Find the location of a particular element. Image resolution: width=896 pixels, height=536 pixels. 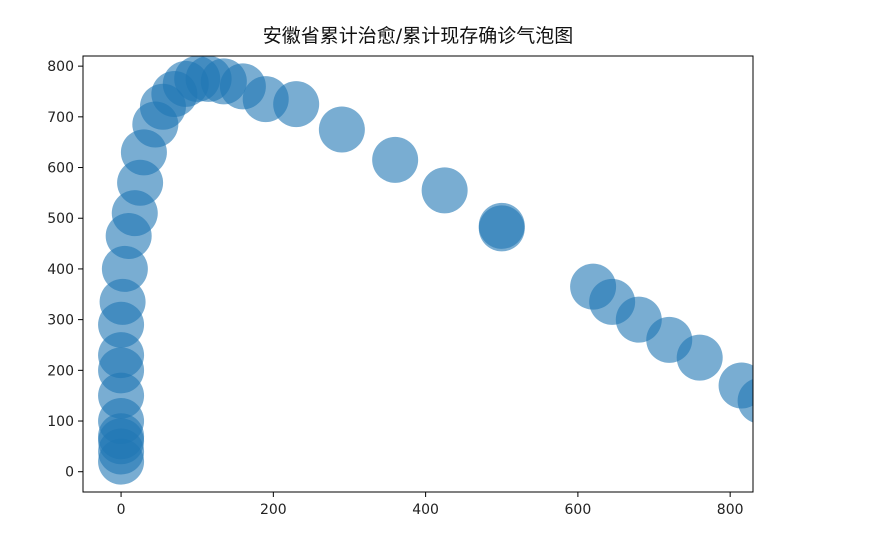

y-tick-label: 200 is located at coordinates (60, 371).